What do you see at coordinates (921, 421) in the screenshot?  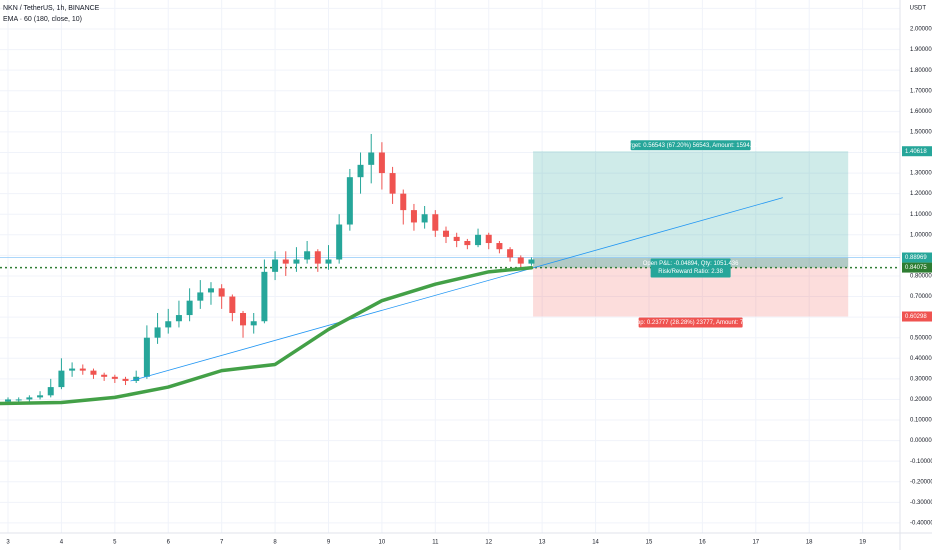 I see `y-tick-label: 0.10000` at bounding box center [921, 421].